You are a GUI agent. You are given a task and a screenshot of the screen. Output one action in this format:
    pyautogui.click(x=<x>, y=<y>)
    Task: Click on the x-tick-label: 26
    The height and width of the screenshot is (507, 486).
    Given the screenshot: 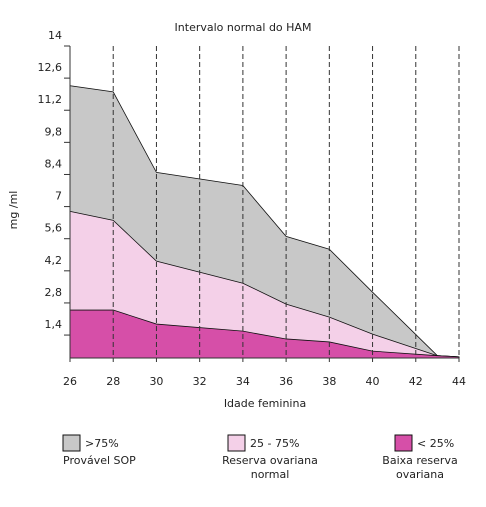 What is the action you would take?
    pyautogui.click(x=70, y=381)
    